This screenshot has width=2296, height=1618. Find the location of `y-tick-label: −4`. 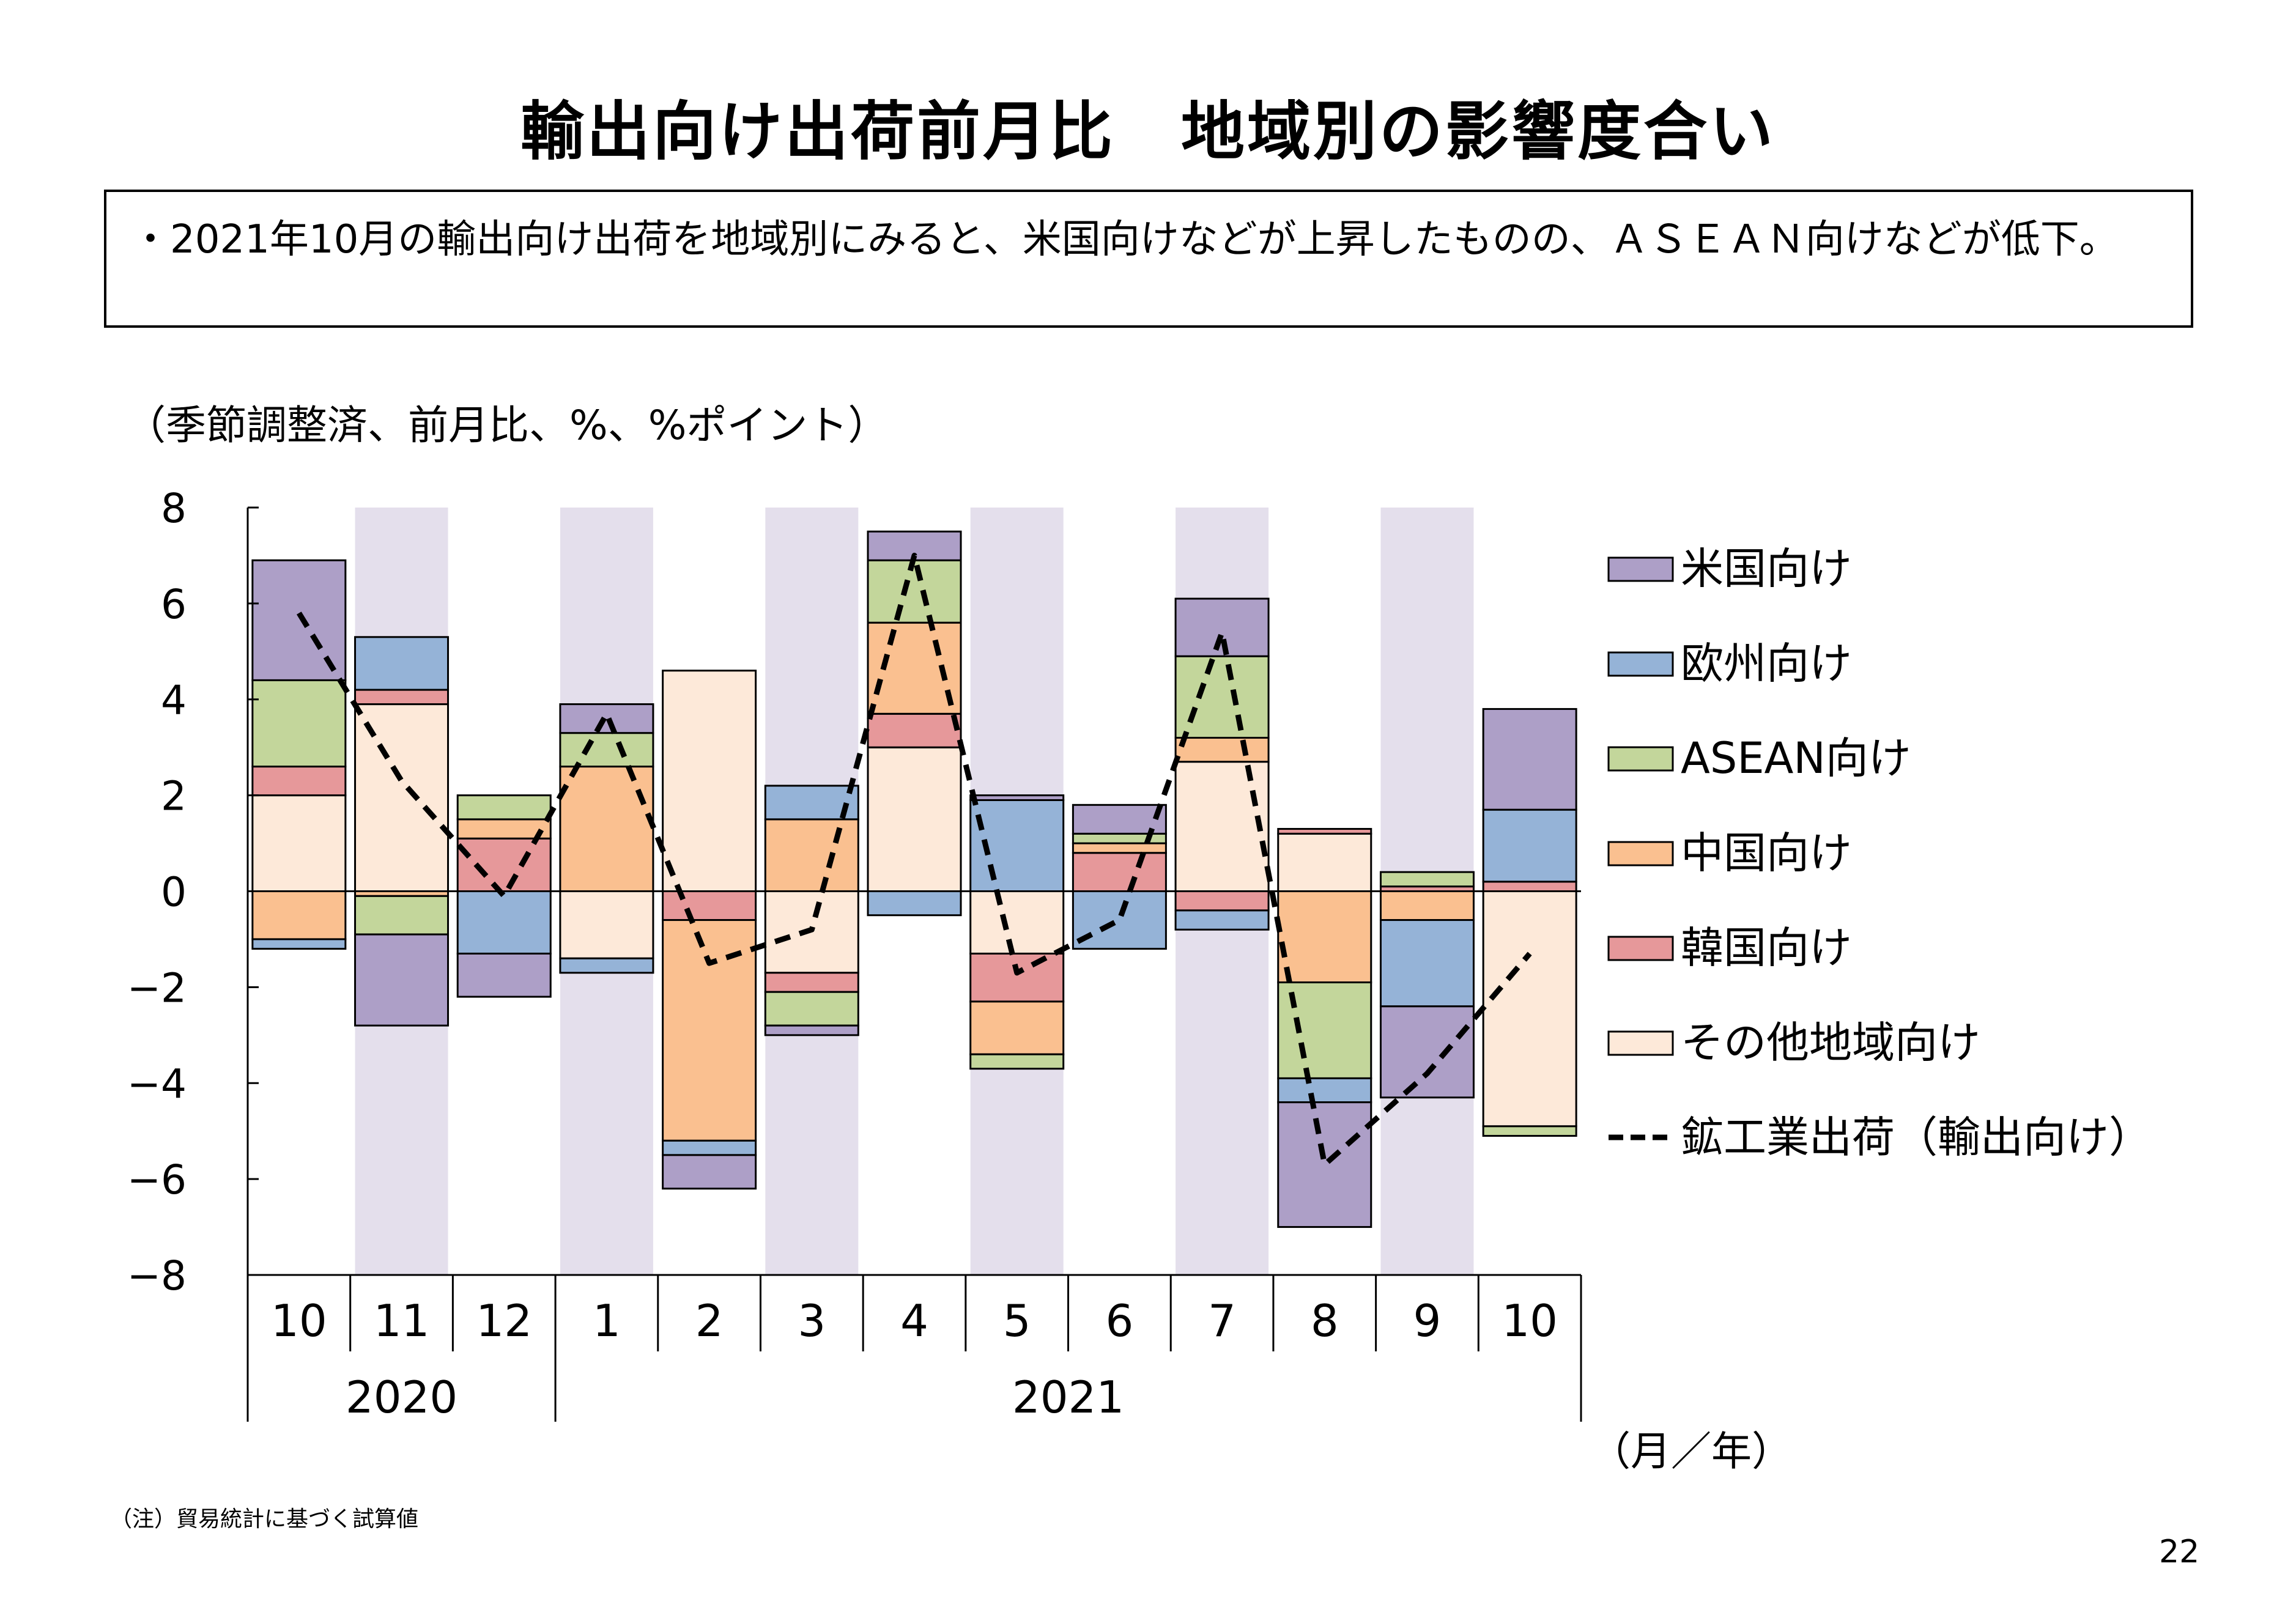

y-tick-label: −4 is located at coordinates (157, 1083).